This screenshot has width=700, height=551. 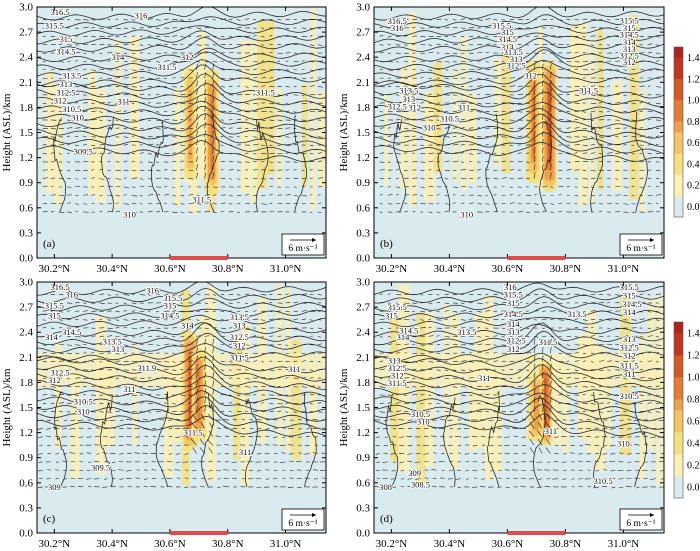 What do you see at coordinates (123, 102) in the screenshot?
I see `contour-label: 311` at bounding box center [123, 102].